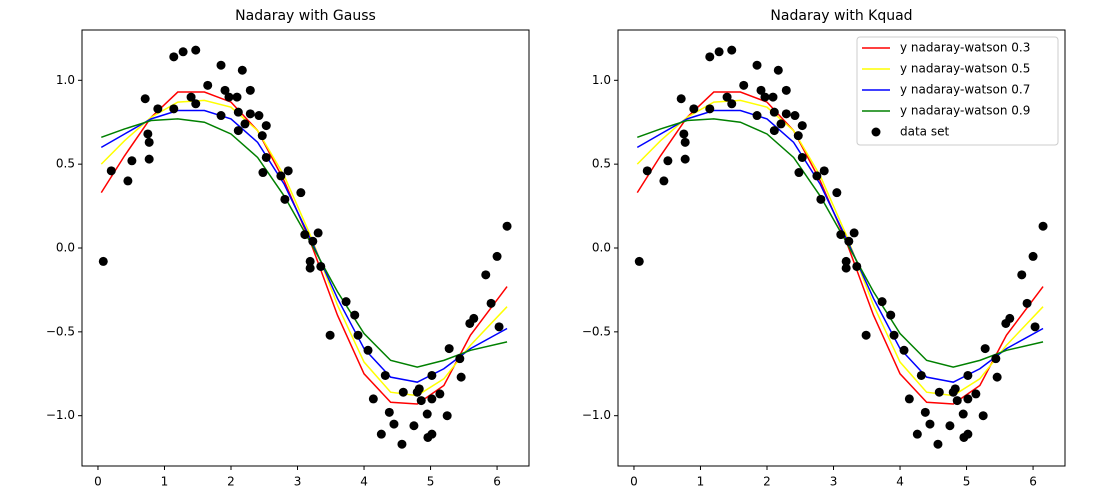  What do you see at coordinates (965, 90) in the screenshot?
I see `legend-label: y nadaray-watson 0.7` at bounding box center [965, 90].